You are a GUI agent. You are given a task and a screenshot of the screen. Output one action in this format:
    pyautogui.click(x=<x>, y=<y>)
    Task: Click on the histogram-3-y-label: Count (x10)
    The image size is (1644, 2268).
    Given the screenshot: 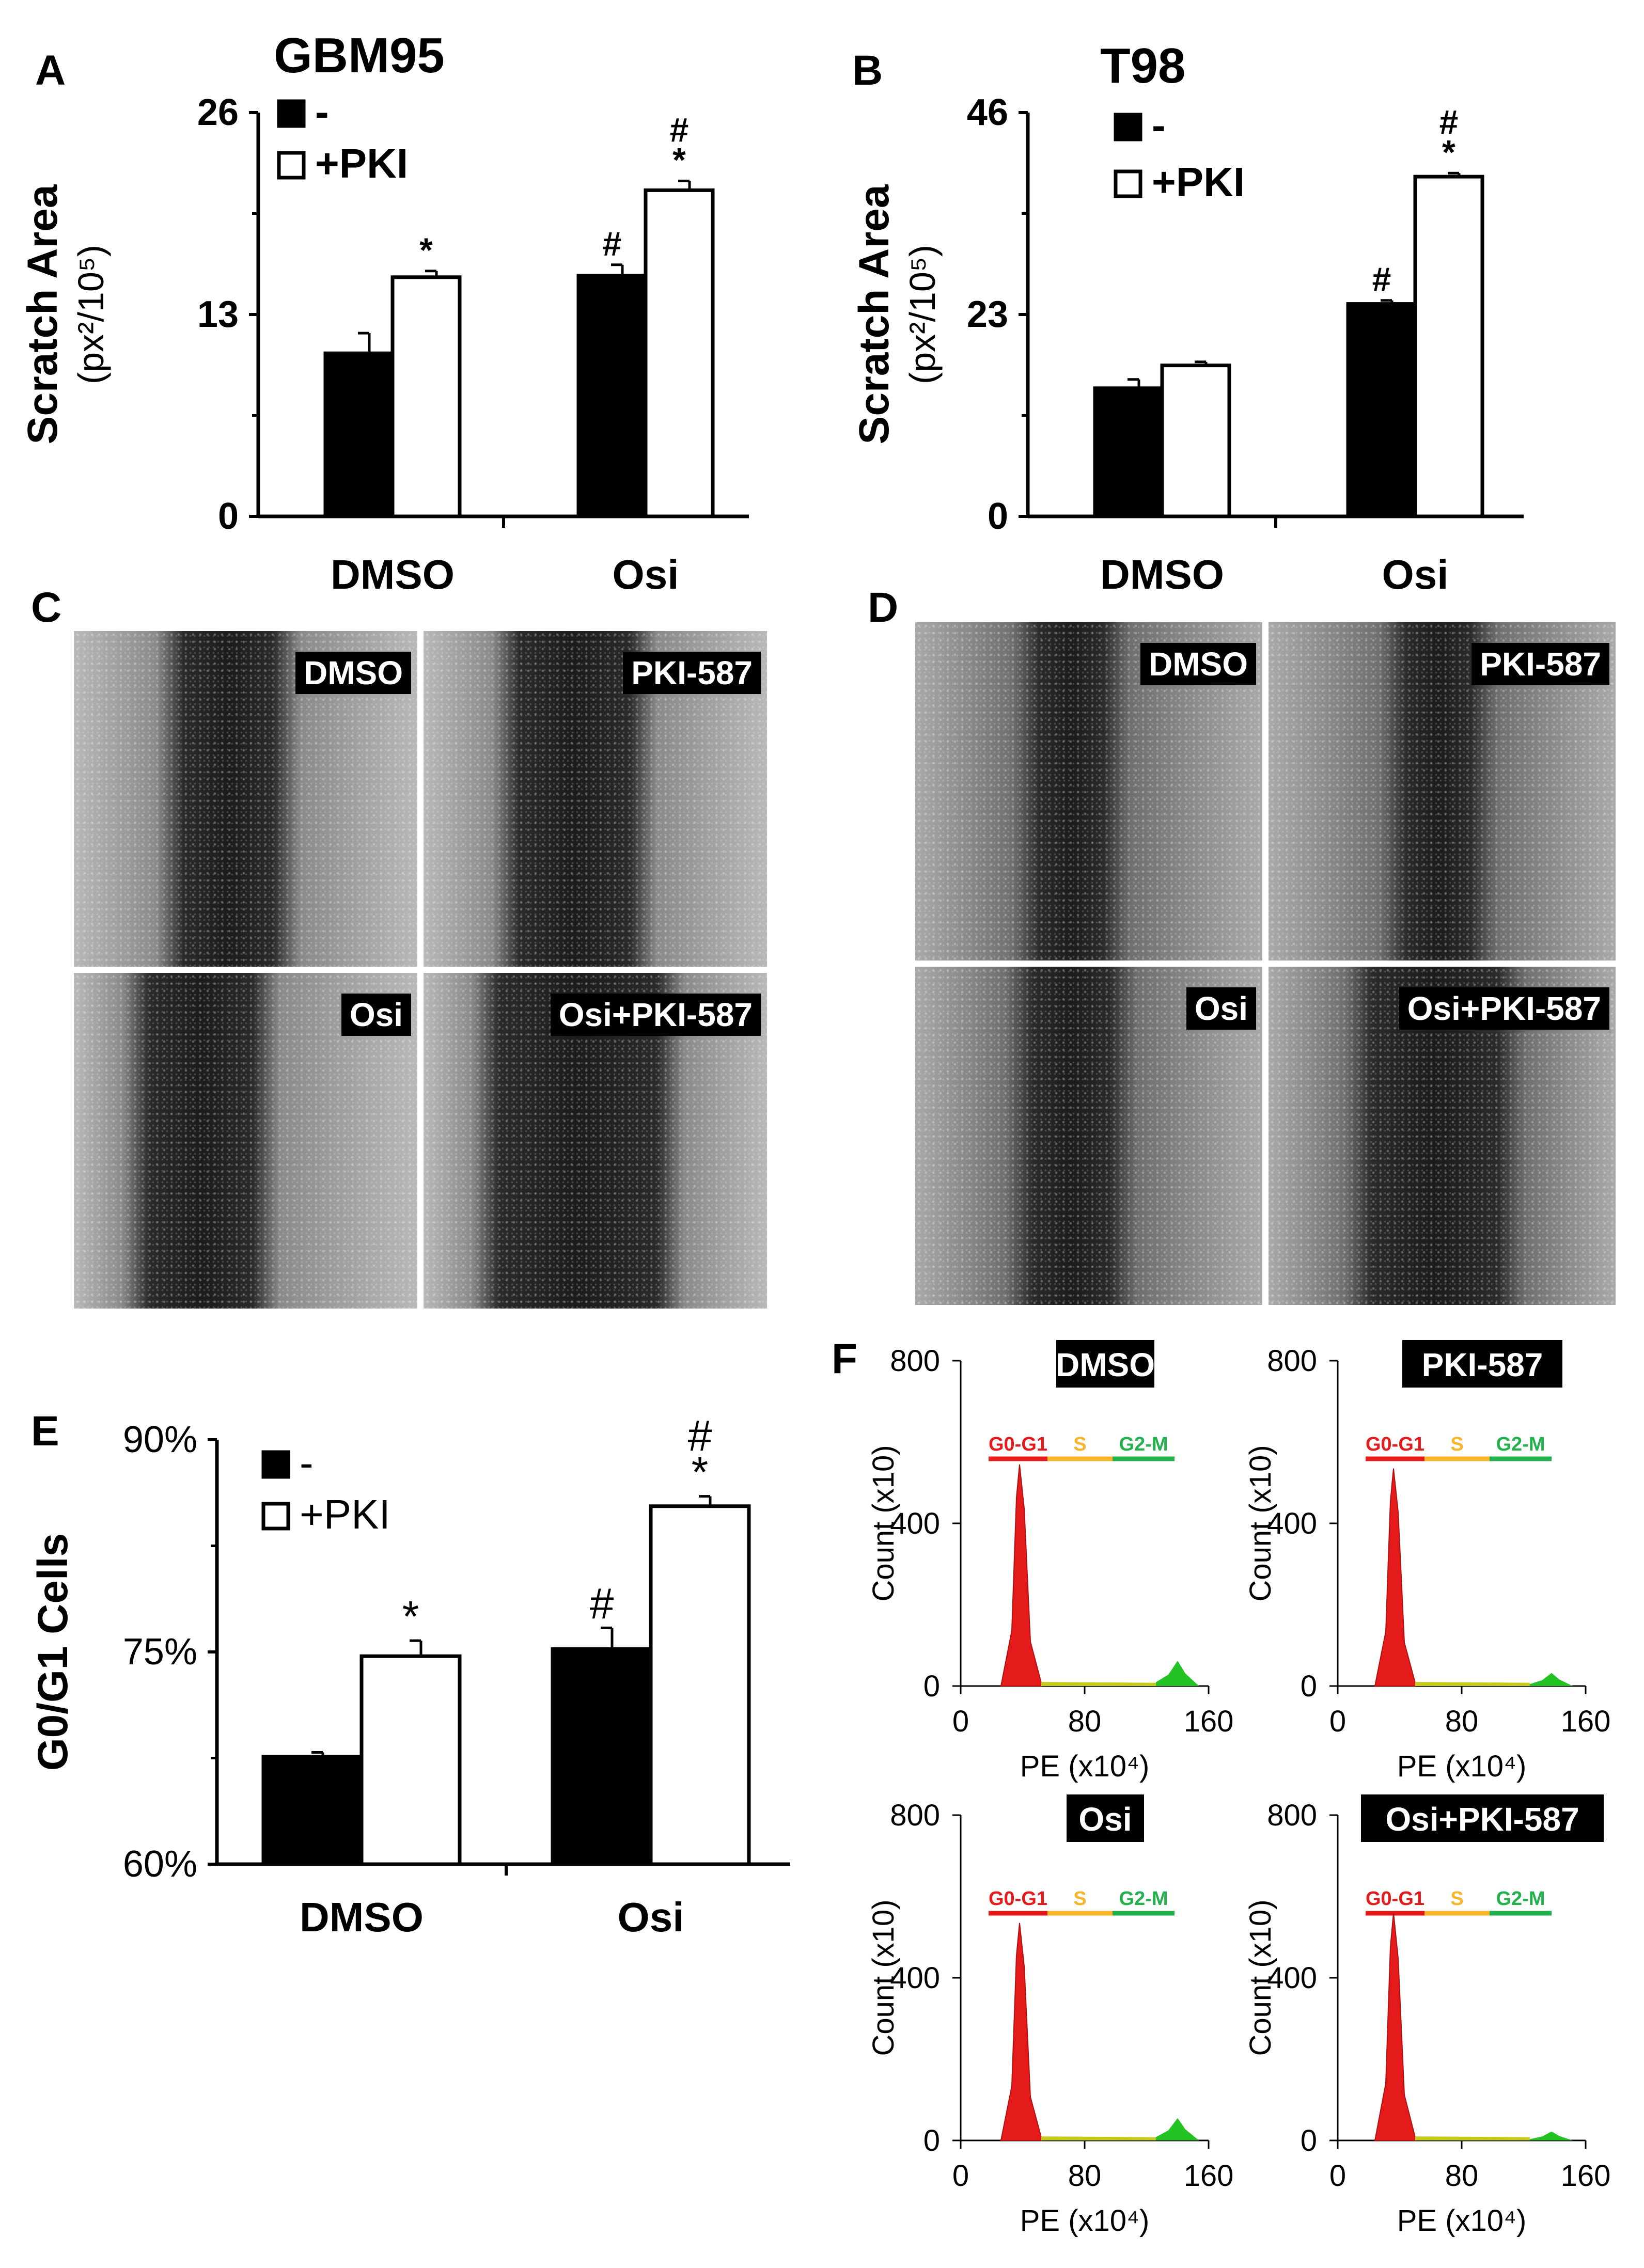 What is the action you would take?
    pyautogui.click(x=883, y=1977)
    